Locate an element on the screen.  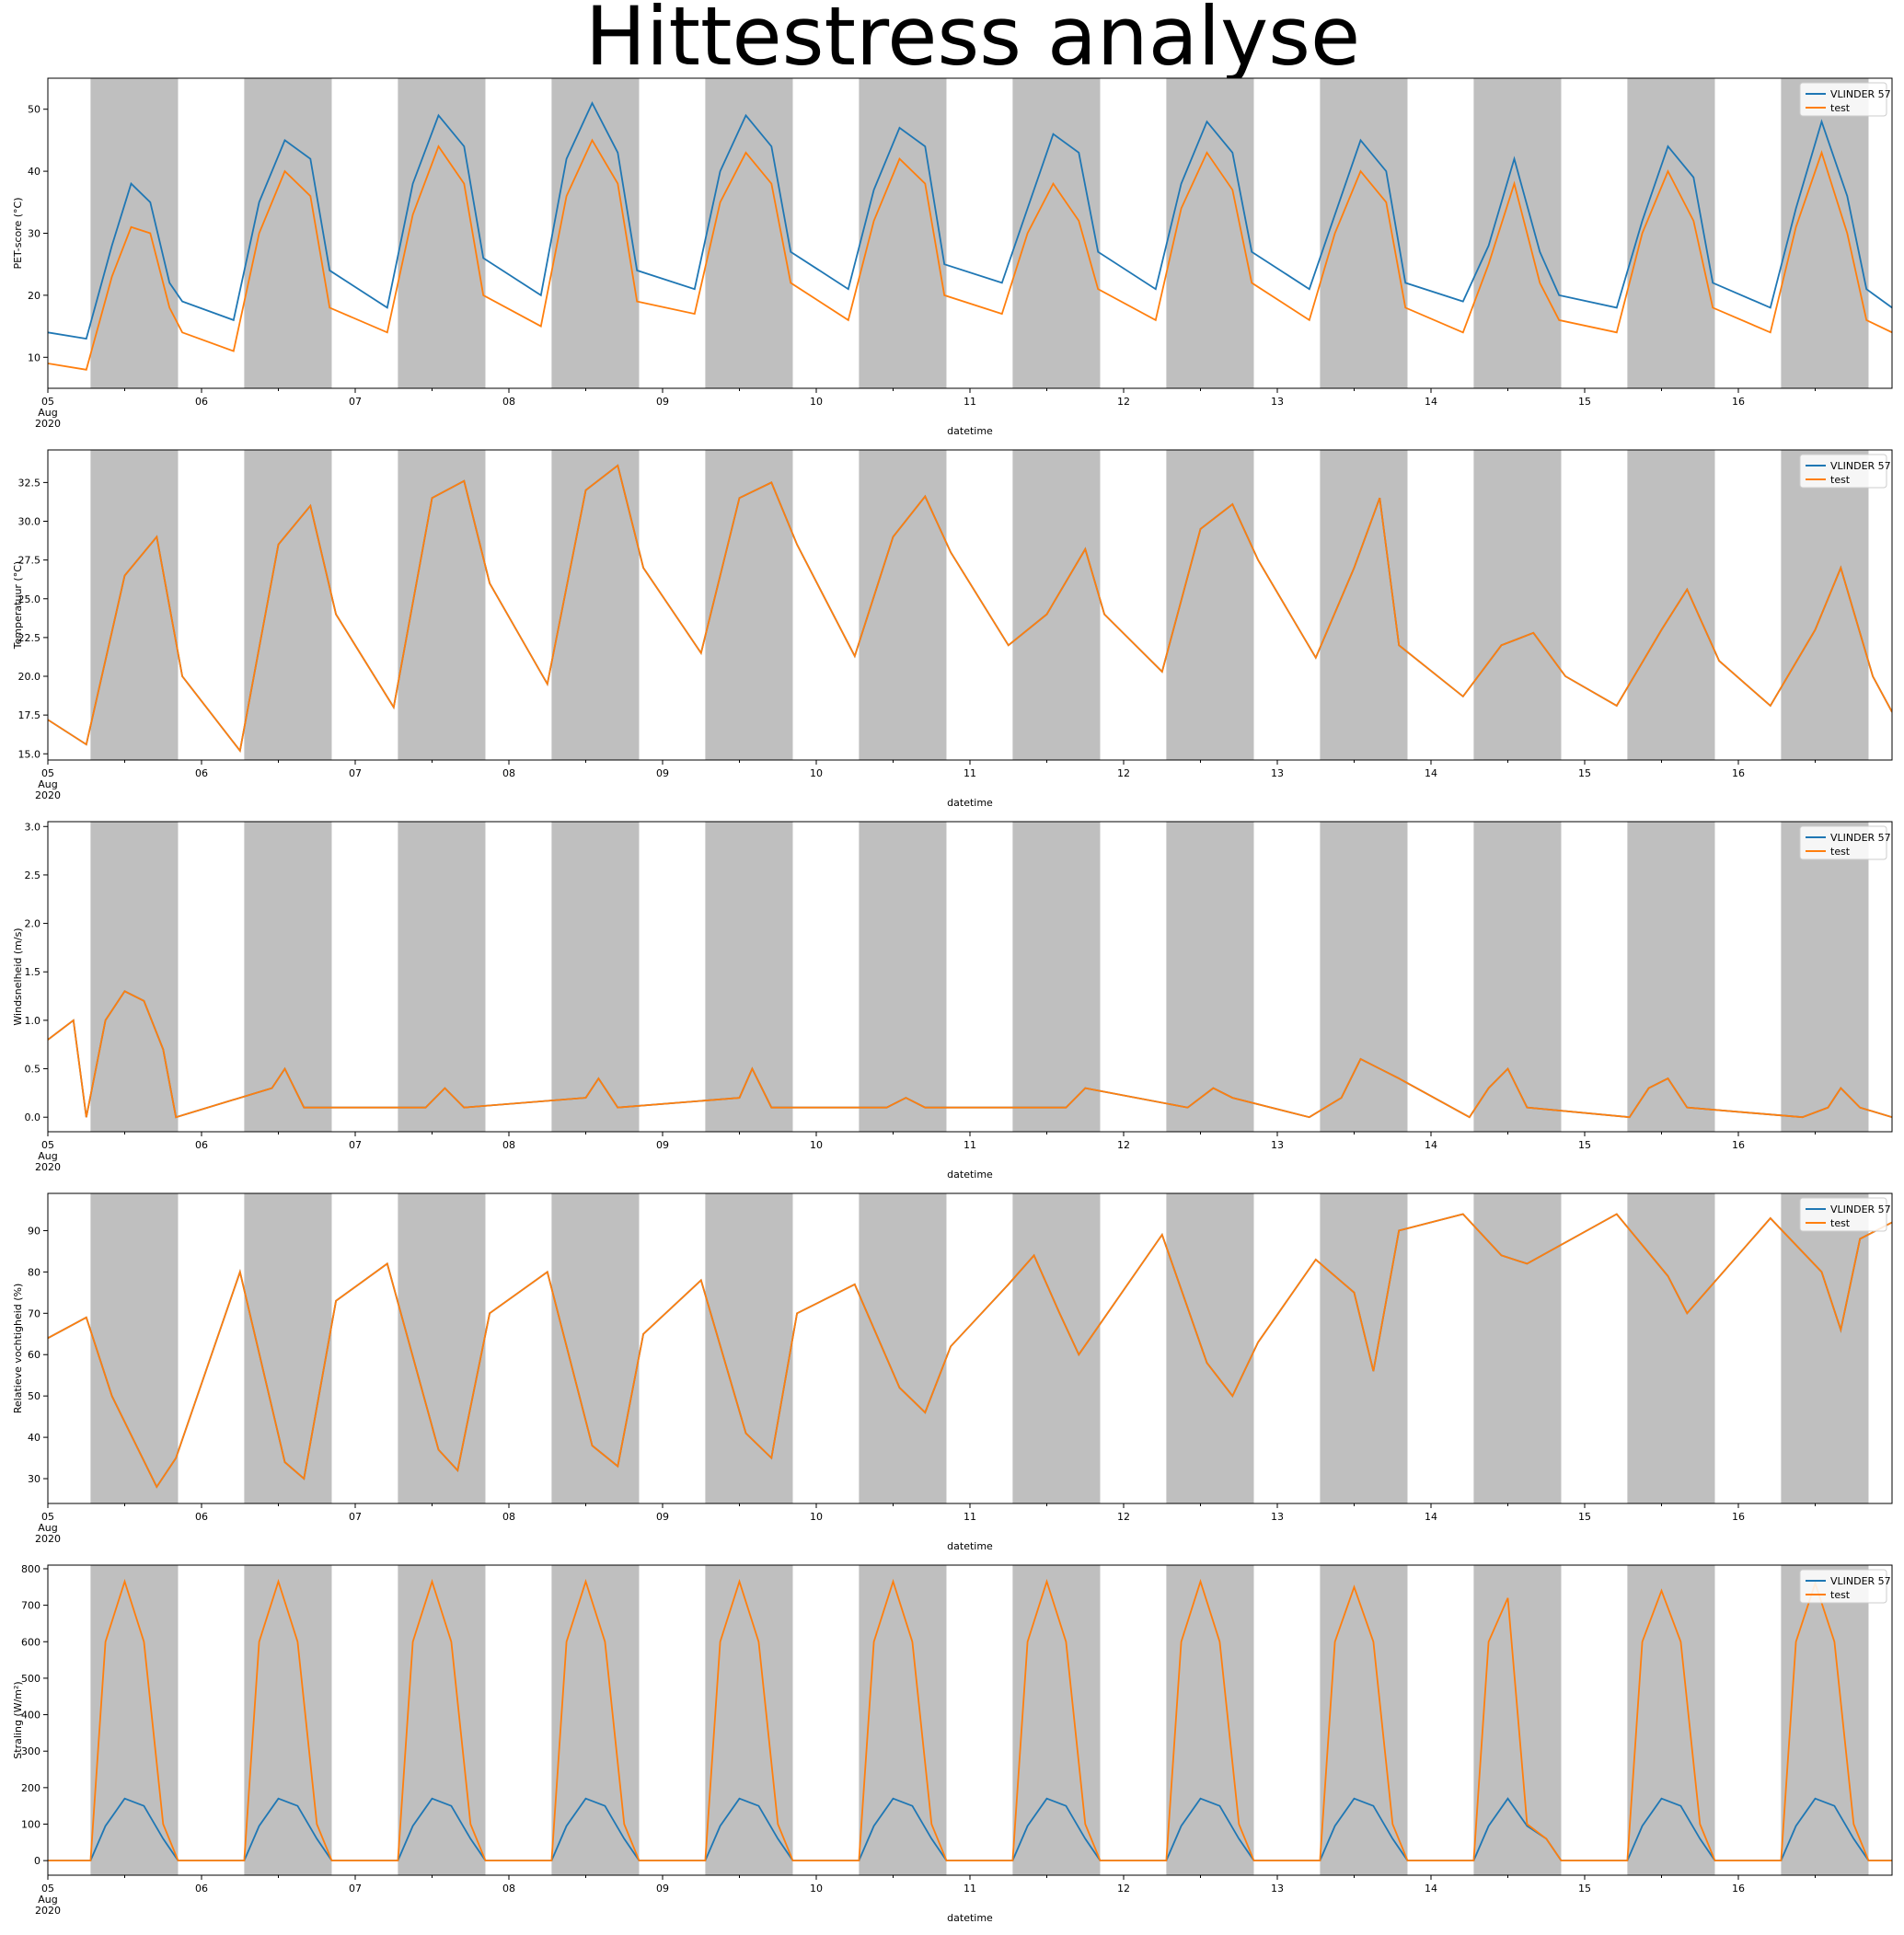
x-tick-label: 09 is located at coordinates (662, 1517).